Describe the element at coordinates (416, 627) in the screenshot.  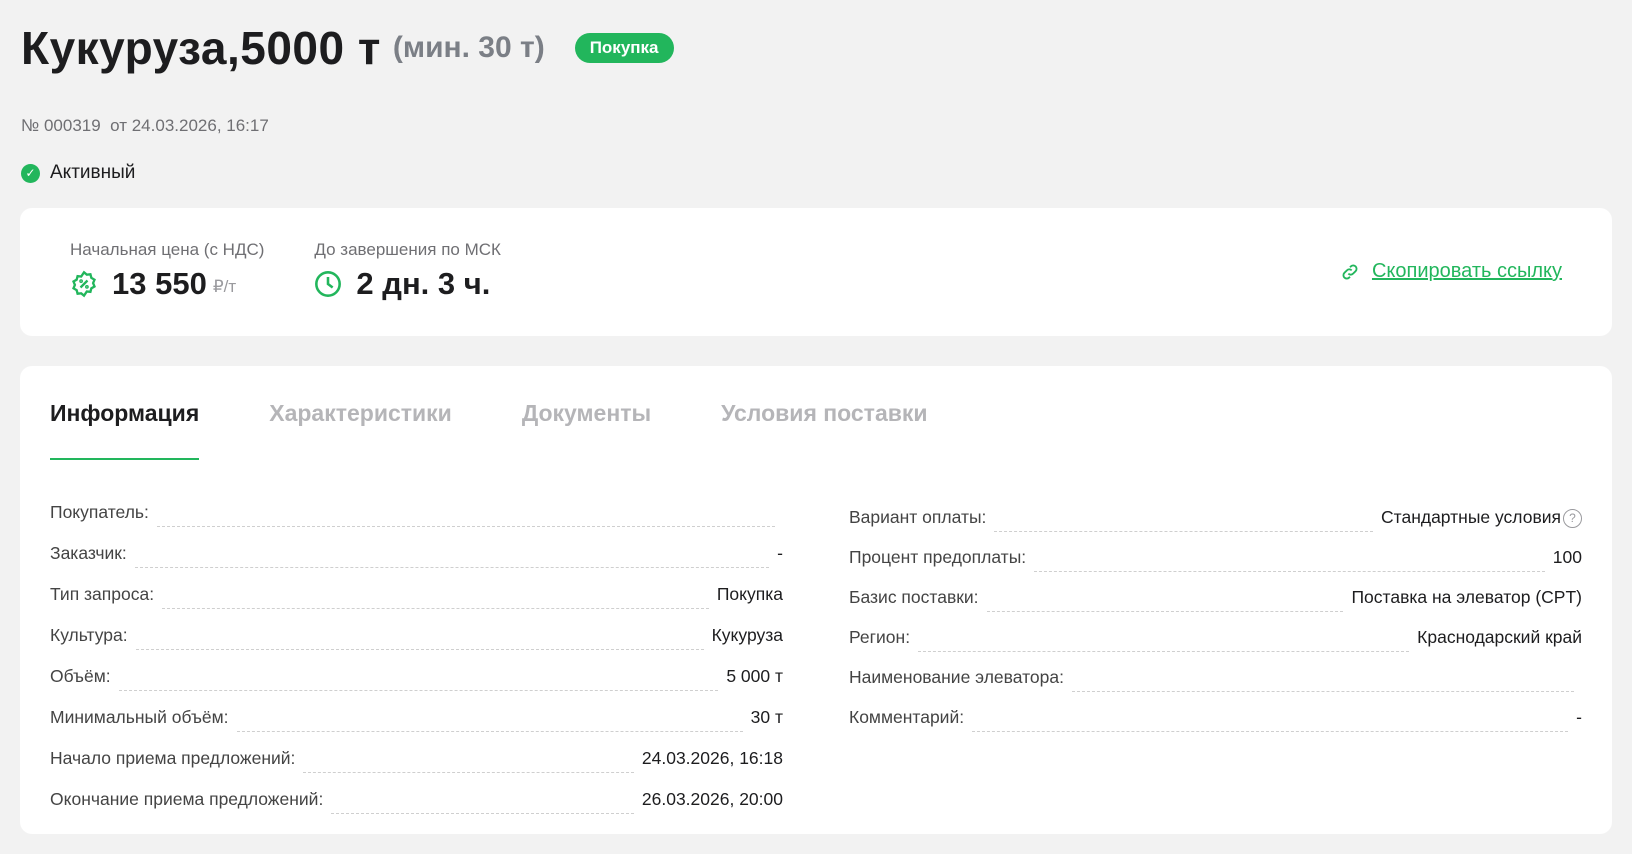
I see `info-row: Культура: Кукуруза` at that location.